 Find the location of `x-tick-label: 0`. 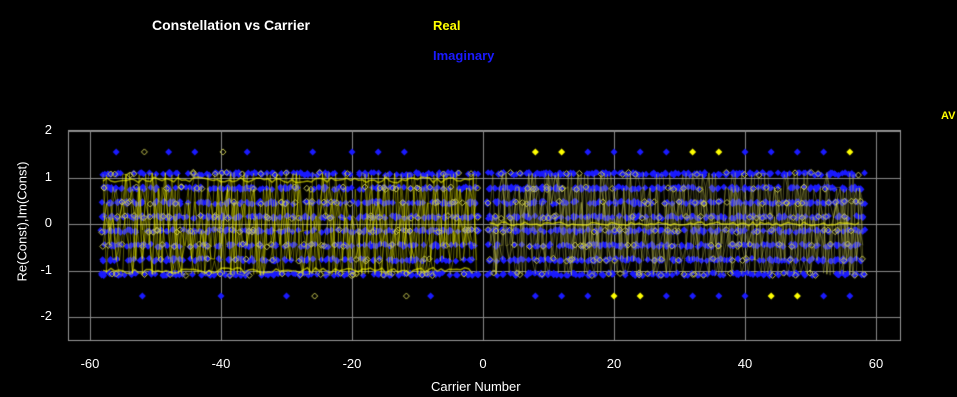

x-tick-label: 0 is located at coordinates (483, 363).